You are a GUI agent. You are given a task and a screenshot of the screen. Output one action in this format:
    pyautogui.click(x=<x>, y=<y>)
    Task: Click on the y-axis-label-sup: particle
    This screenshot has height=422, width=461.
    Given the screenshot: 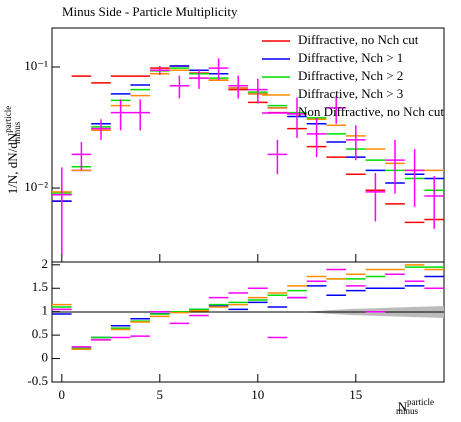 What is the action you would take?
    pyautogui.click(x=8, y=119)
    